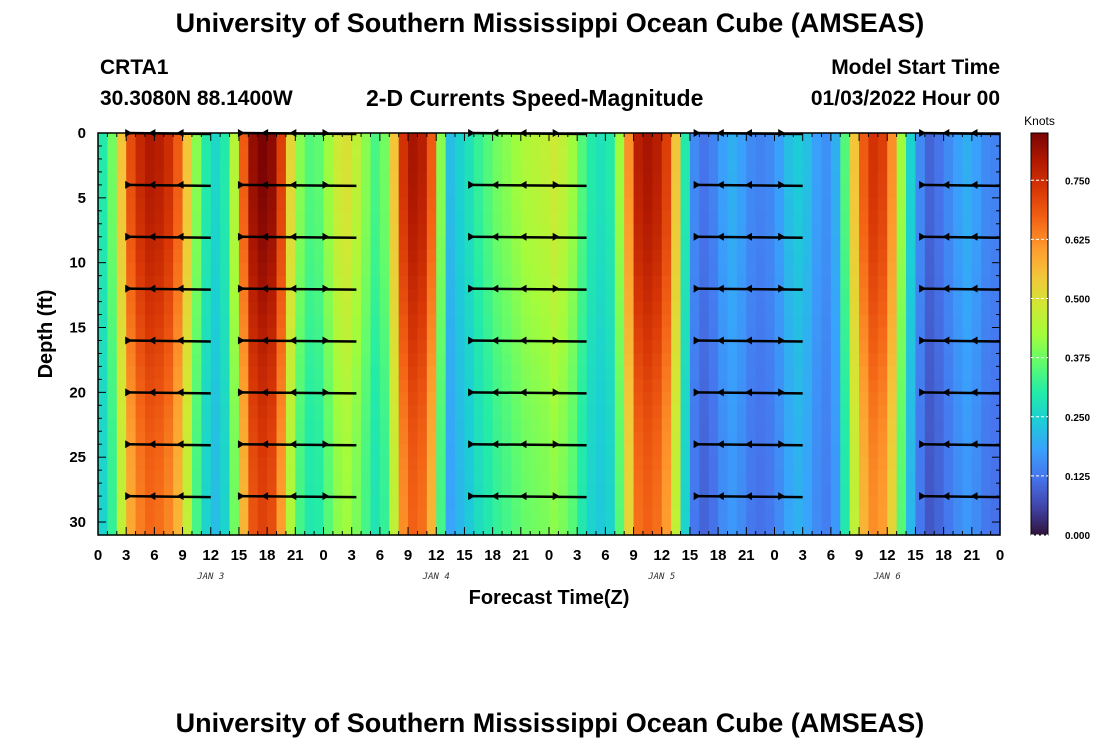 This screenshot has width=1100, height=750. I want to click on y-axis-label: Depth (ft), so click(46, 334).